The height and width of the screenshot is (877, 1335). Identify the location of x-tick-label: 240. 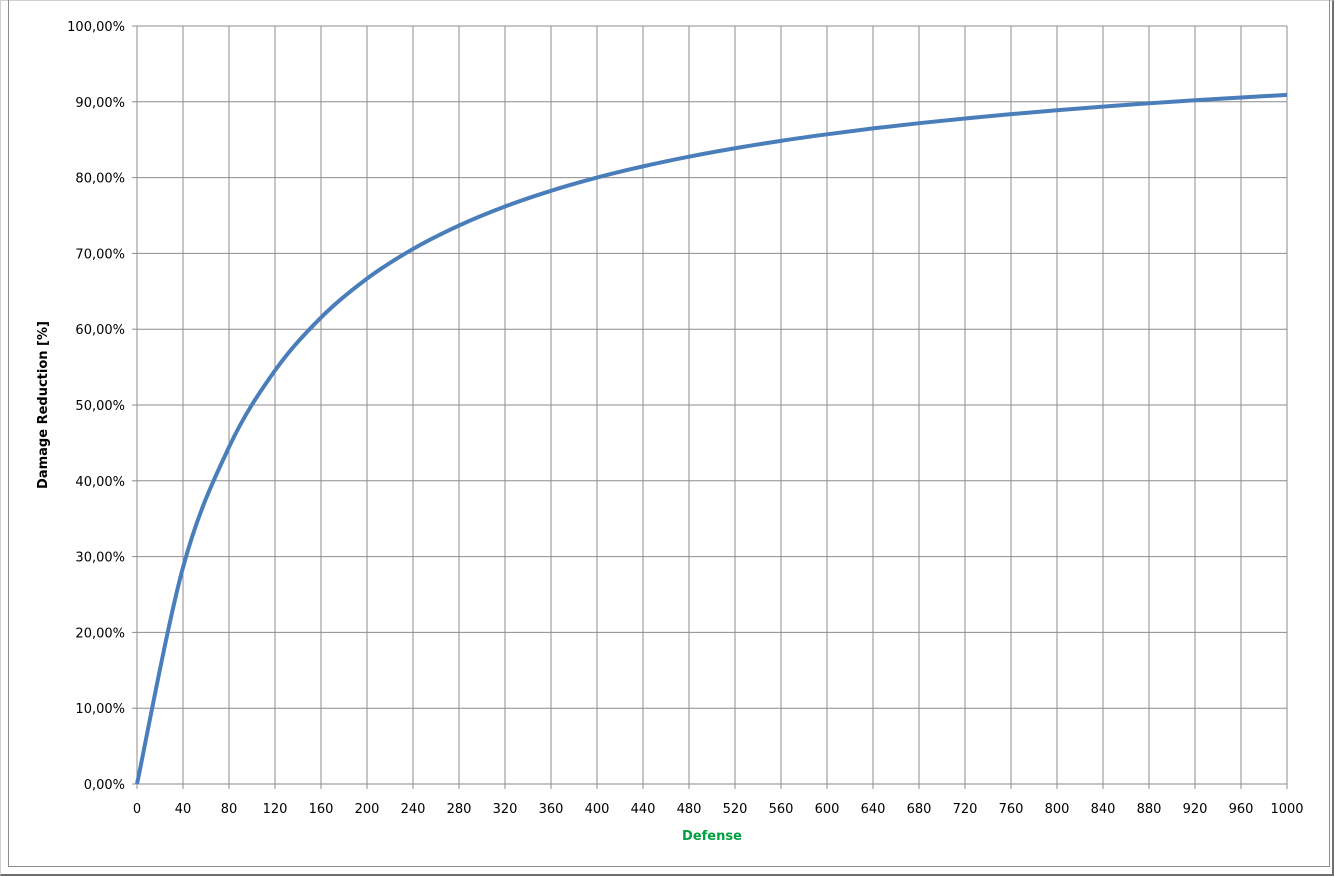
(413, 809).